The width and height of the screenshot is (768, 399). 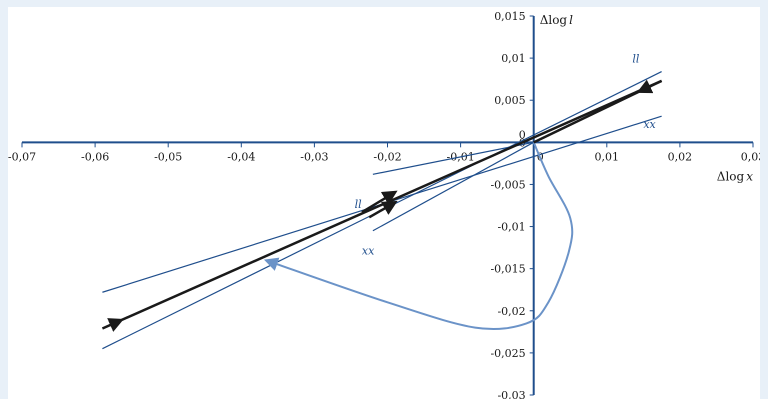 I want to click on y-tick-label: -0,01, so click(x=511, y=227).